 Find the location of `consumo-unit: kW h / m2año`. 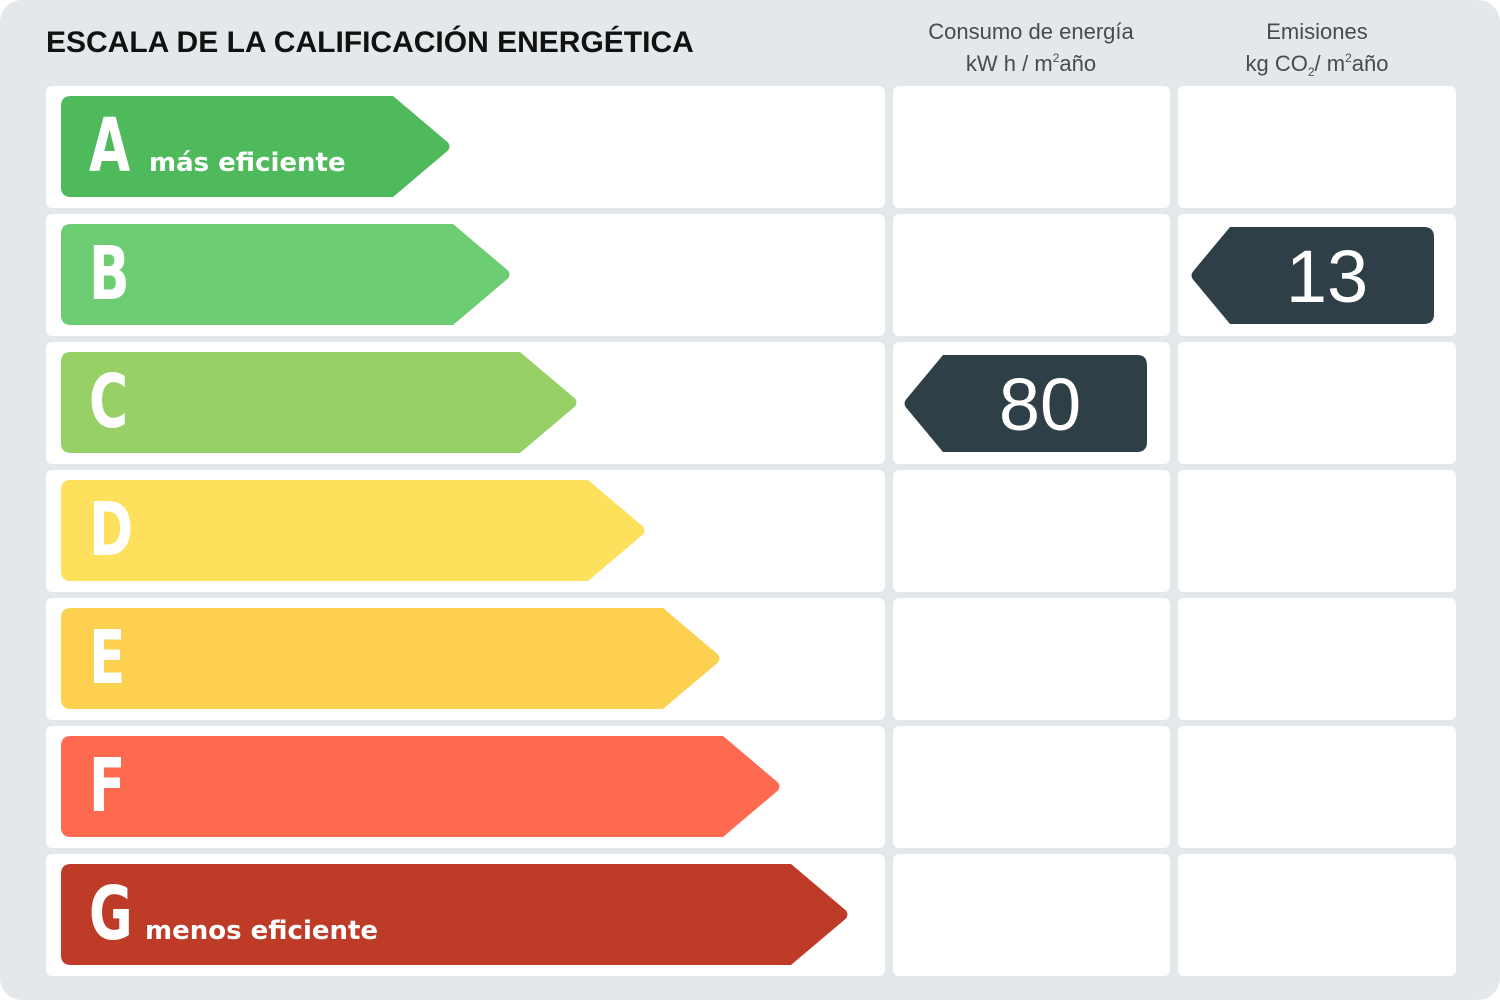

consumo-unit: kW h / m2año is located at coordinates (1031, 63).